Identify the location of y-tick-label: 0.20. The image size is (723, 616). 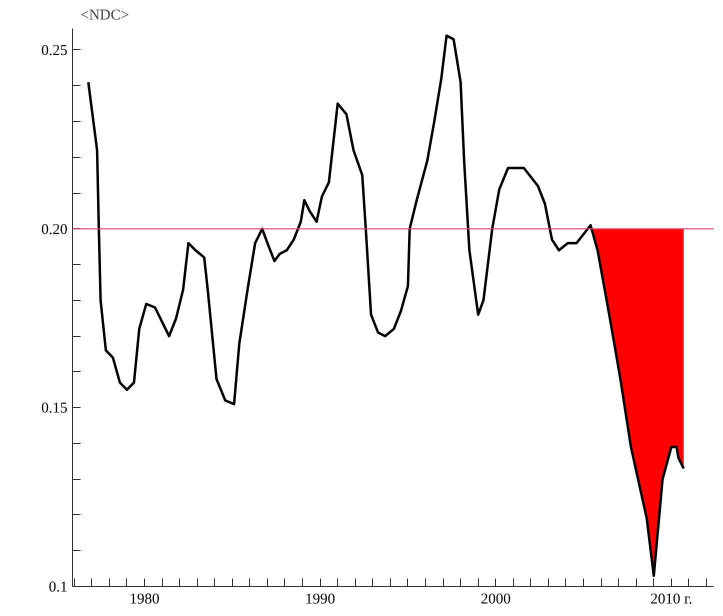
(54, 230).